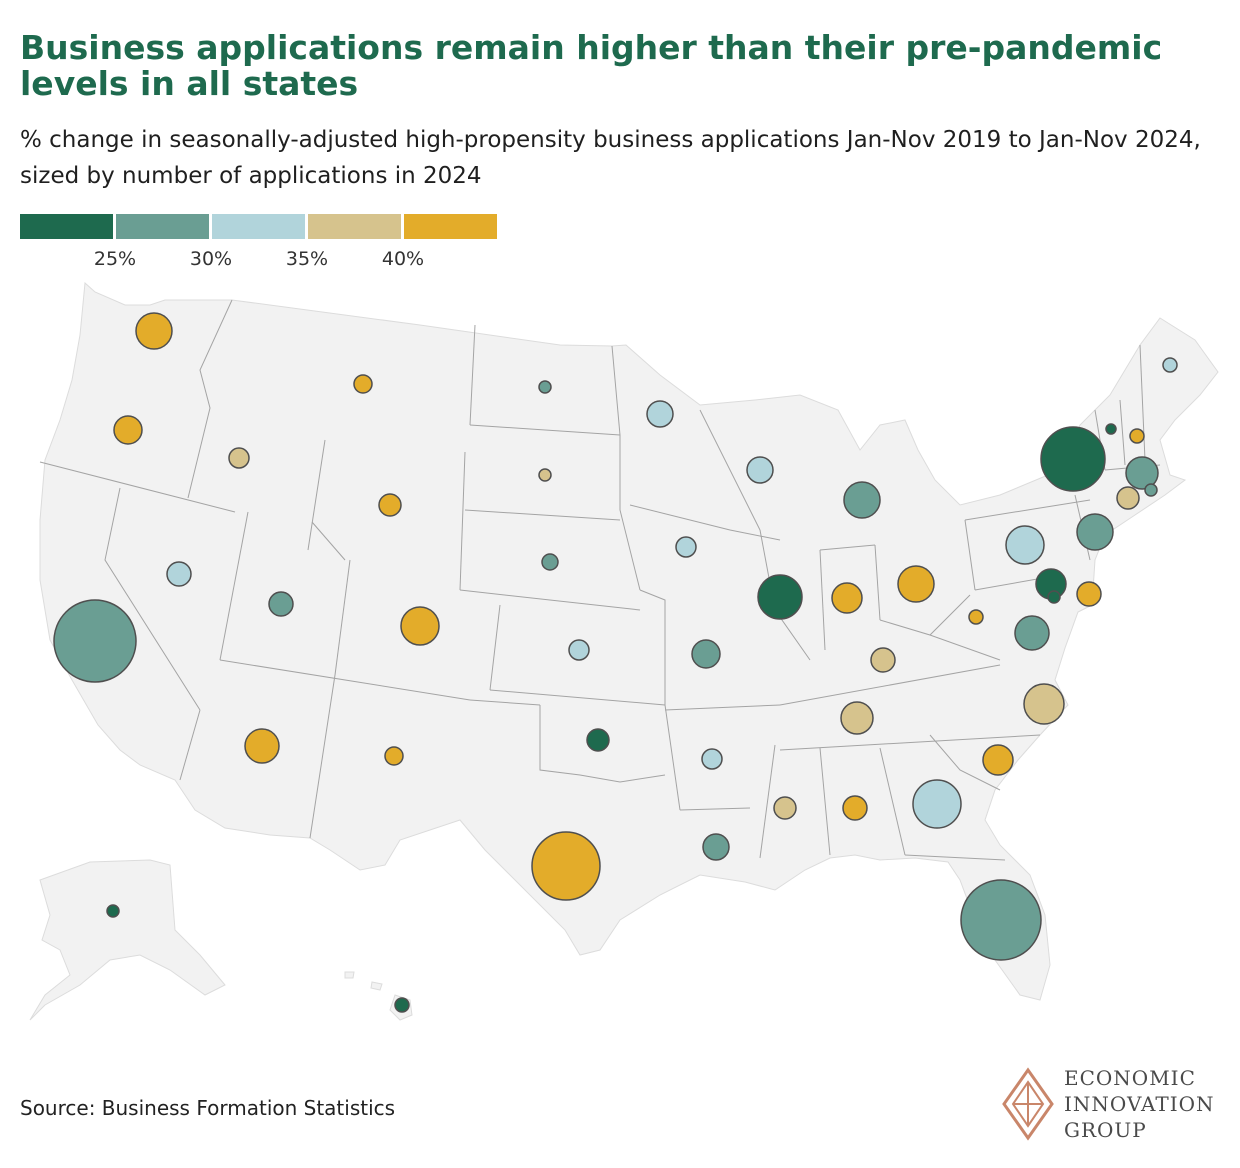 The height and width of the screenshot is (1168, 1240). What do you see at coordinates (1130, 1078) in the screenshot?
I see `logo-line-1: ECONOMIC` at bounding box center [1130, 1078].